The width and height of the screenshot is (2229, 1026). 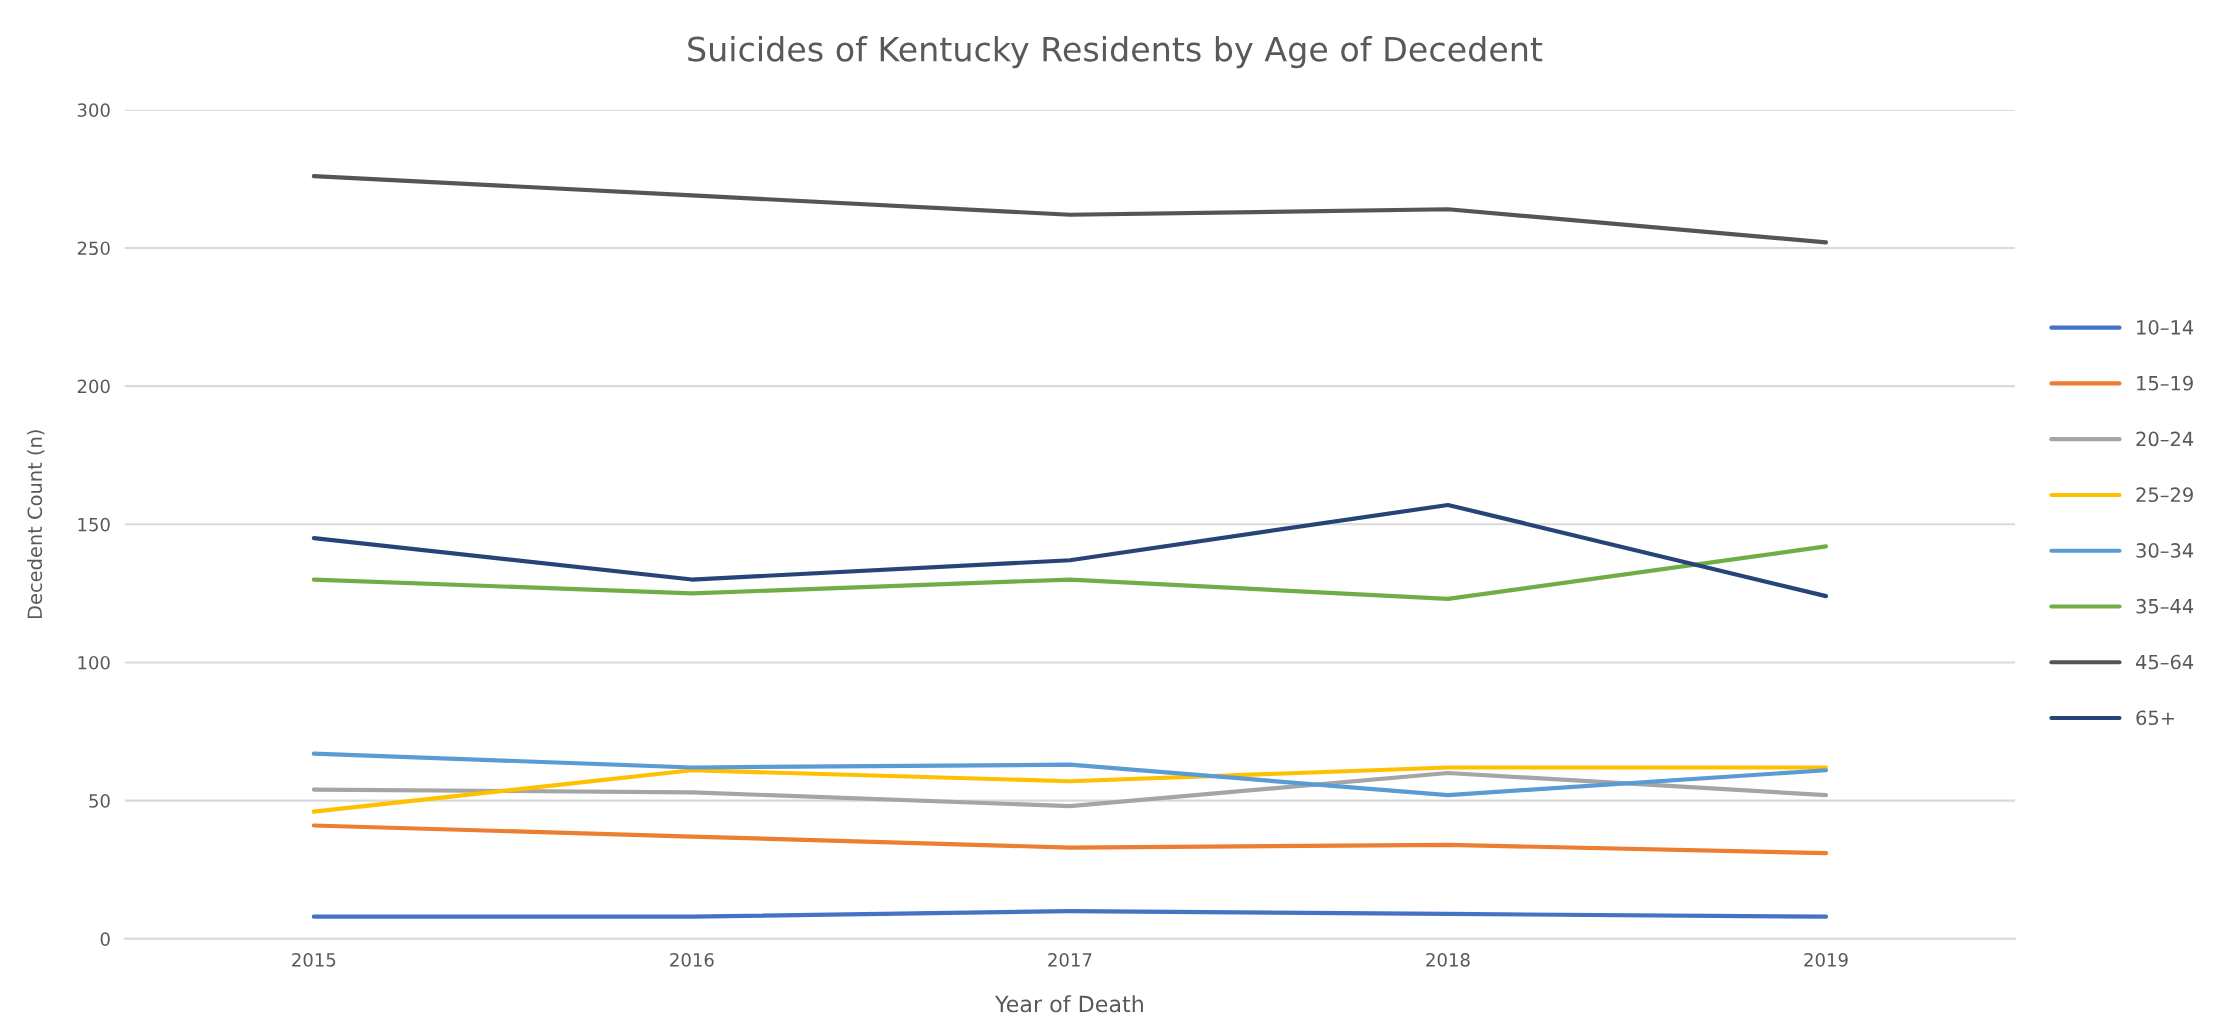 What do you see at coordinates (93, 110) in the screenshot?
I see `y-tick-label: 300` at bounding box center [93, 110].